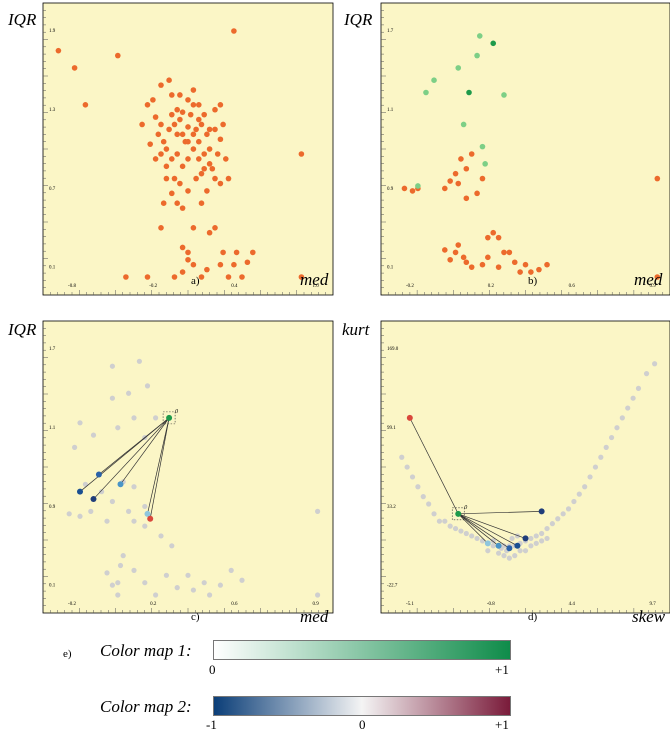  I want to click on x-axis-title: skew, so click(649, 616).